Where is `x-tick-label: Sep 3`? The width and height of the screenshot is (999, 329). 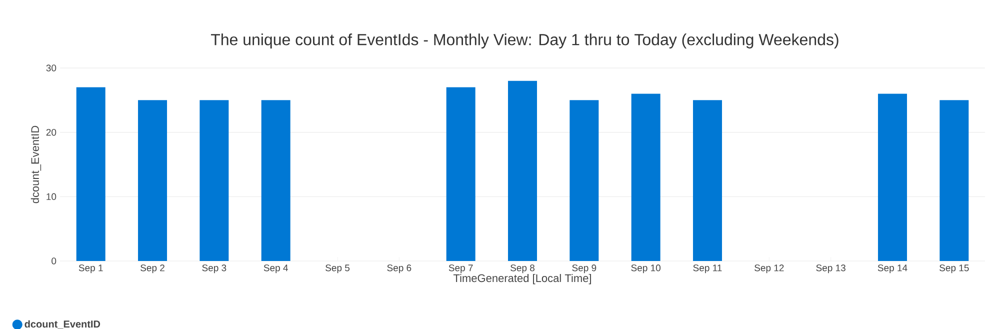 x-tick-label: Sep 3 is located at coordinates (214, 269).